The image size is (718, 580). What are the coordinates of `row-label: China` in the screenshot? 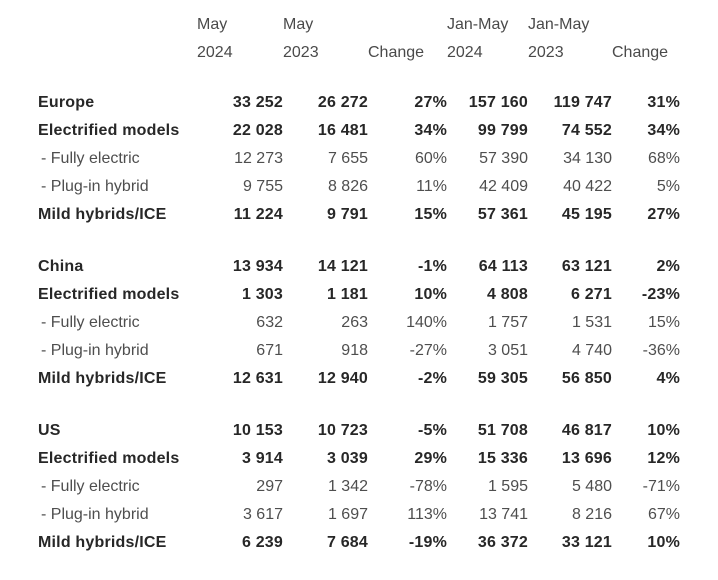 It's located at (61, 266).